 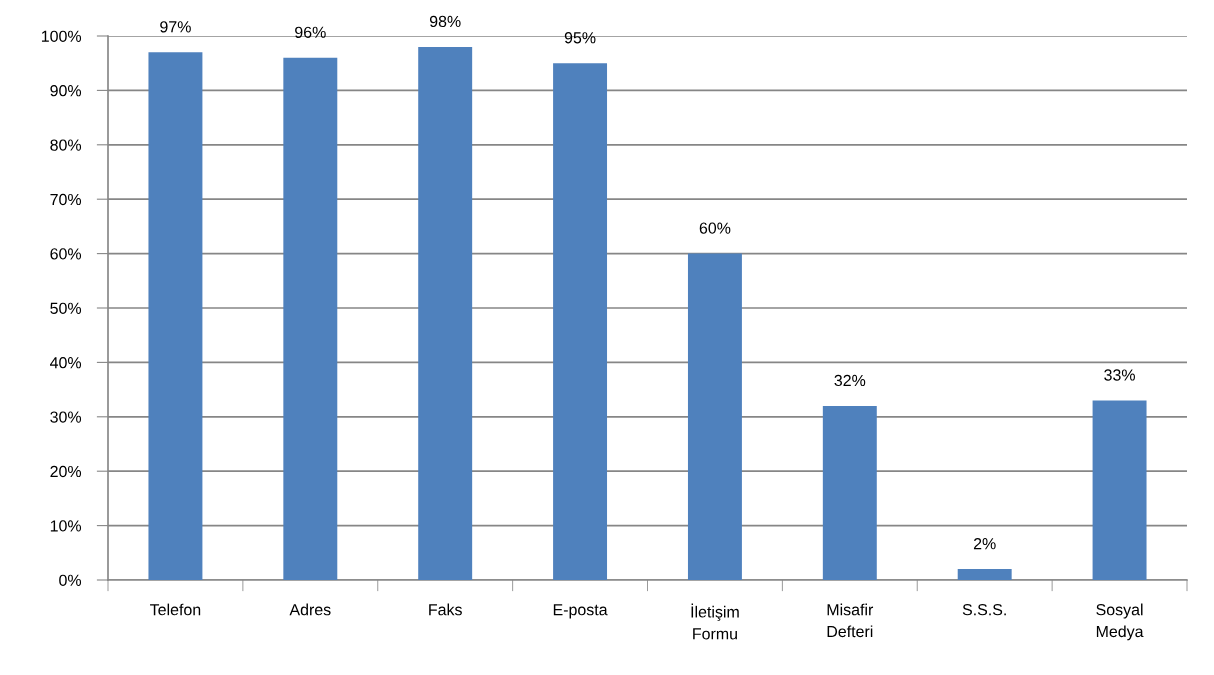 I want to click on x-tick-label: E-posta, so click(x=580, y=611).